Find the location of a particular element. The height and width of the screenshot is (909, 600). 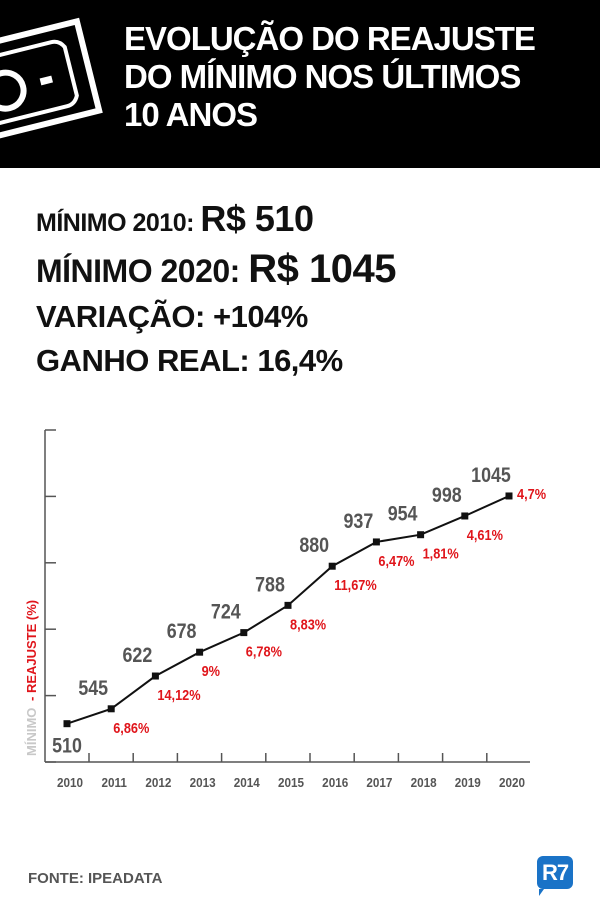

value-label: 545 is located at coordinates (93, 688).